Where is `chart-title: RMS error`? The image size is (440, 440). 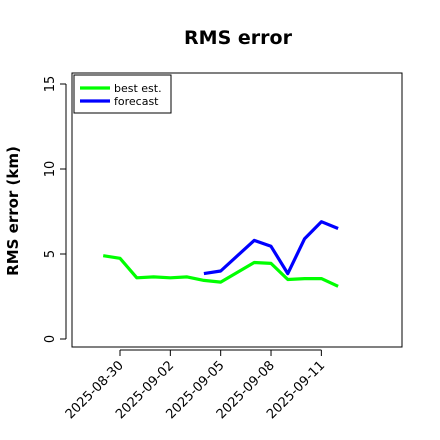 chart-title: RMS error is located at coordinates (238, 38).